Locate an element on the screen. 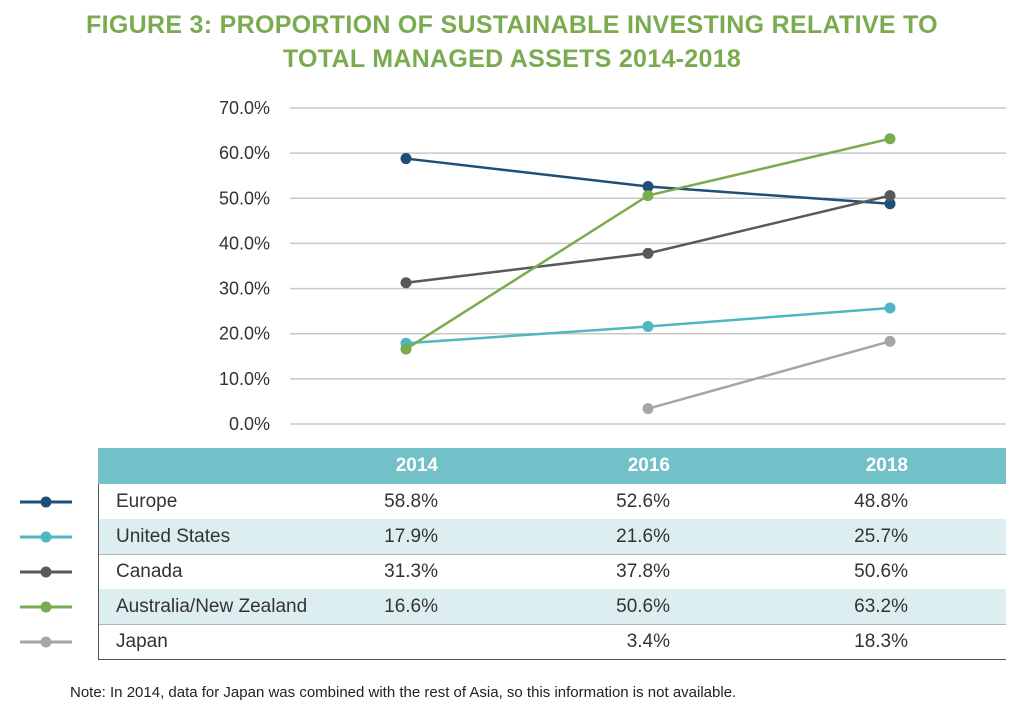  table-row: Europe 58.8% 52.6% 48.8% is located at coordinates (552, 501).